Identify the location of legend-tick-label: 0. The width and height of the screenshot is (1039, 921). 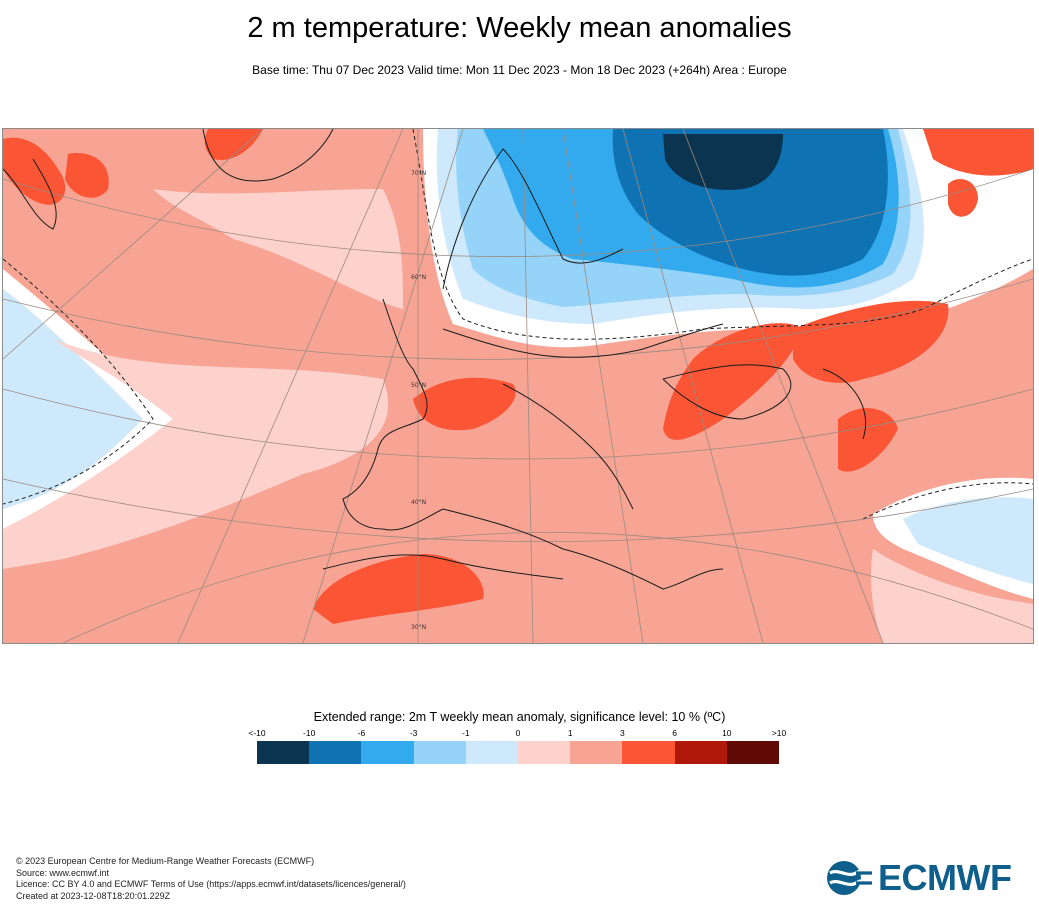
(518, 733).